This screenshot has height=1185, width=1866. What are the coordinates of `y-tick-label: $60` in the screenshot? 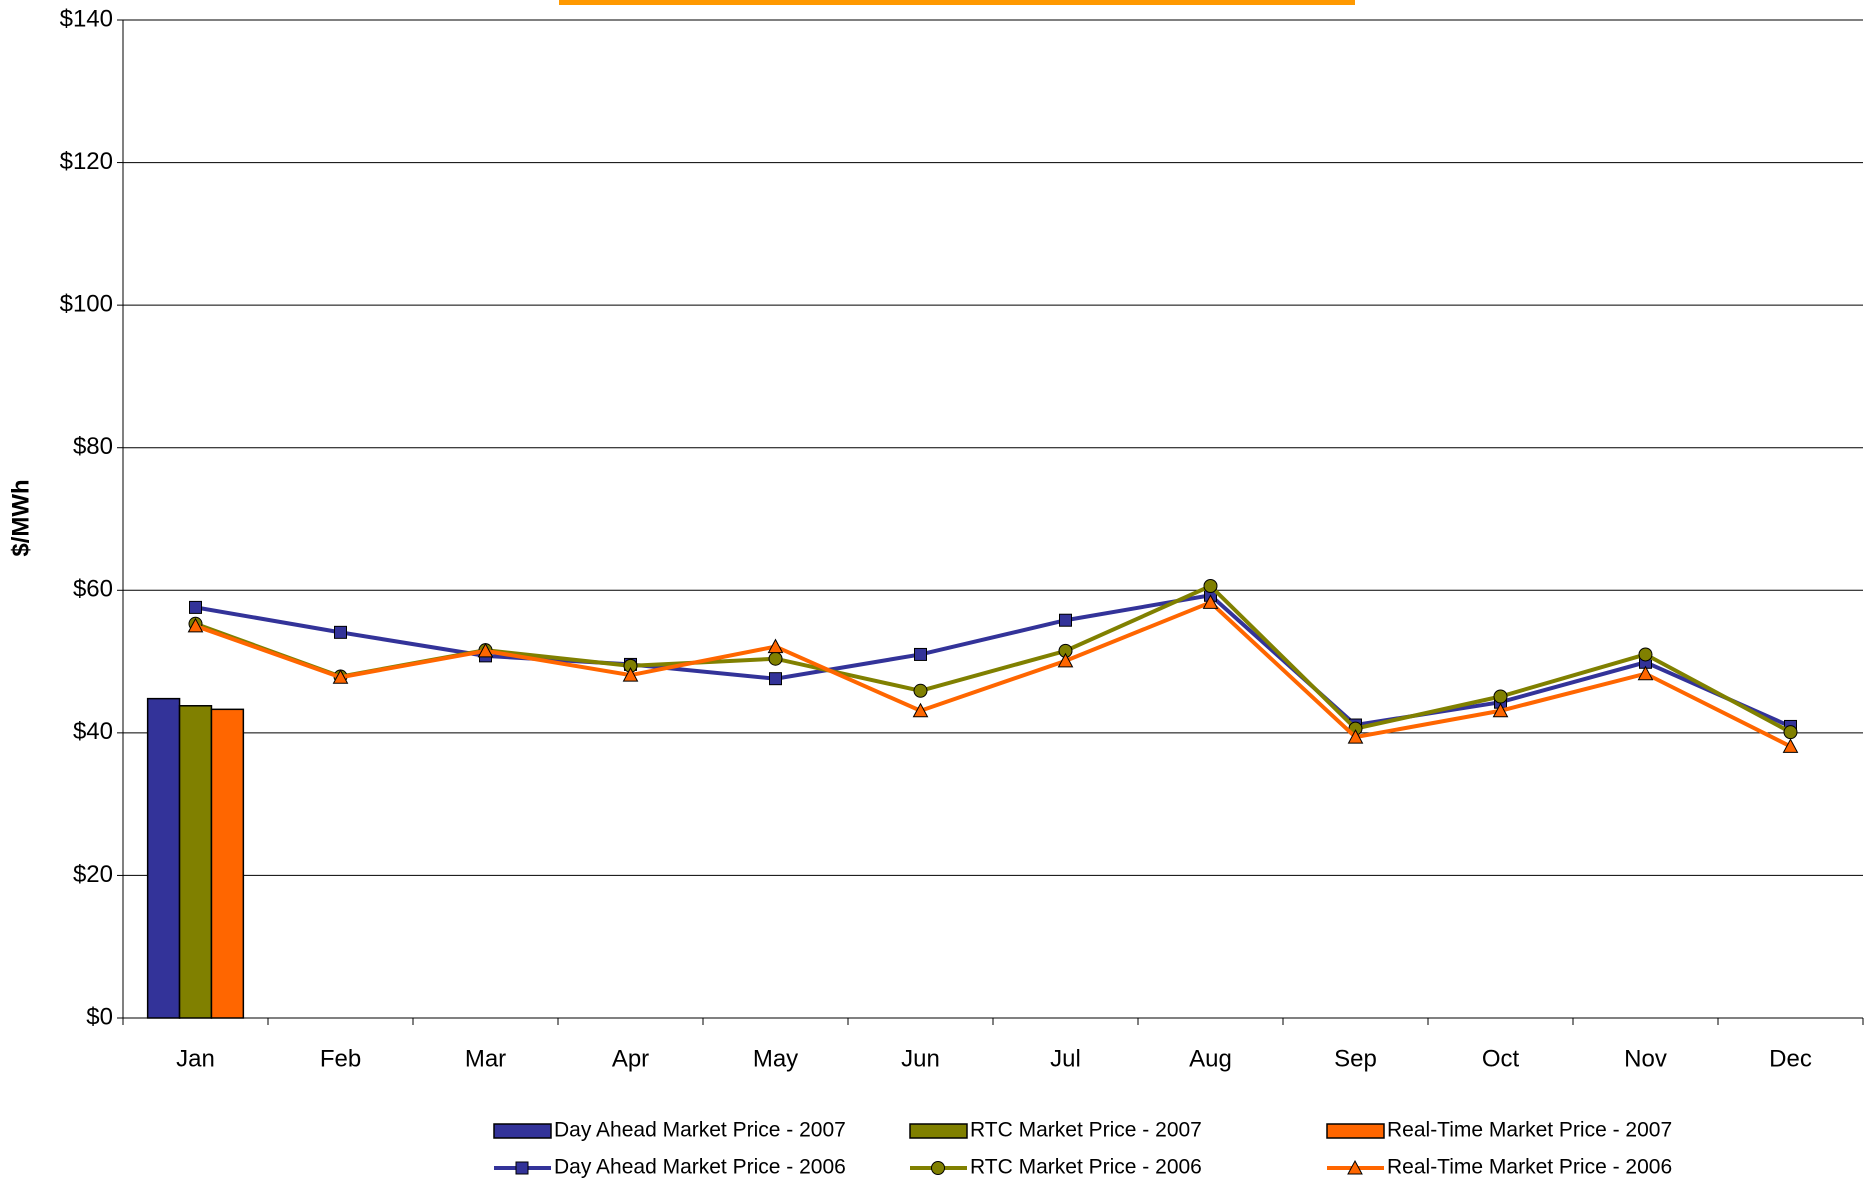 It's located at (93, 589).